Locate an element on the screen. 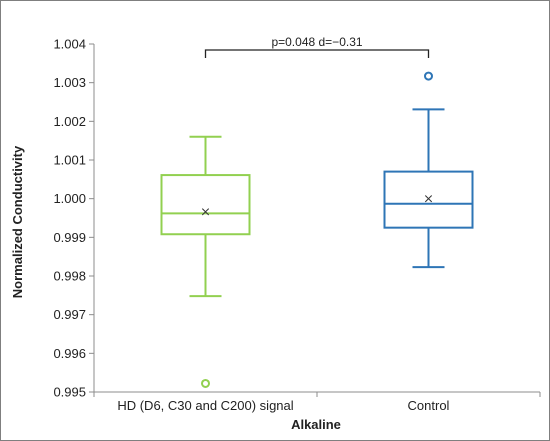 Image resolution: width=550 pixels, height=441 pixels. x-tick-label: Control is located at coordinates (429, 405).